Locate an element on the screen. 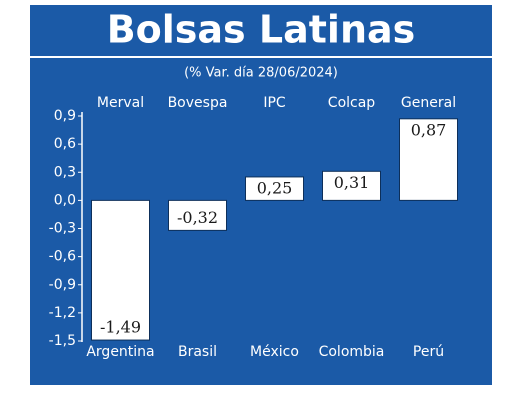 Image resolution: width=520 pixels, height=404 pixels. data-label: 0,87 is located at coordinates (429, 129).